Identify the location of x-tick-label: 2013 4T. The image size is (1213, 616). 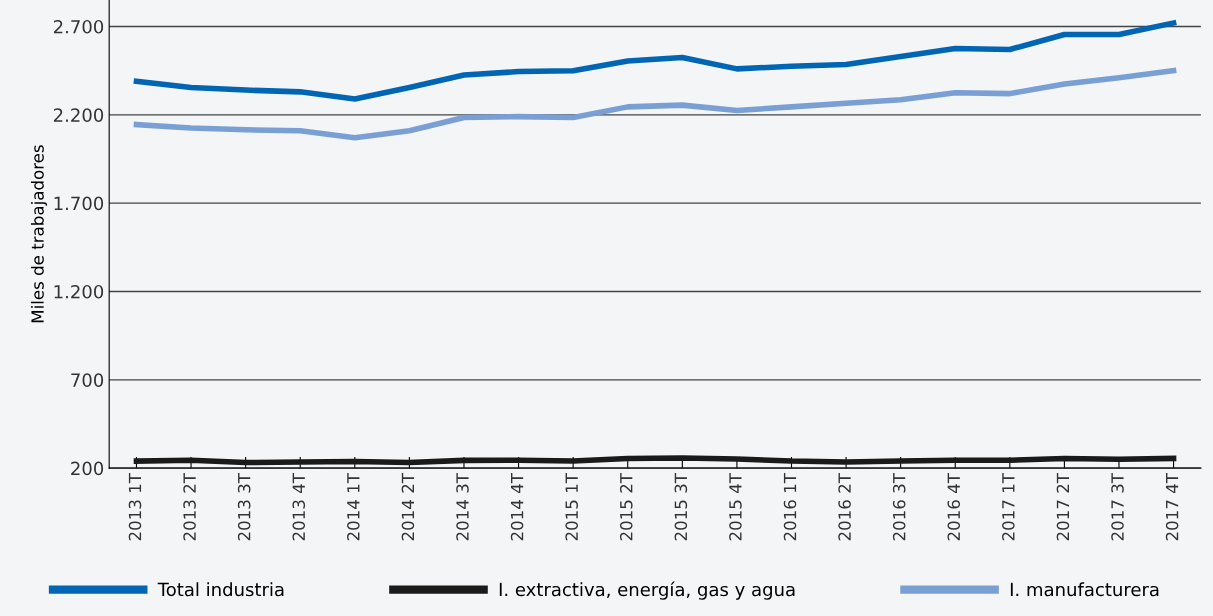
(299, 506).